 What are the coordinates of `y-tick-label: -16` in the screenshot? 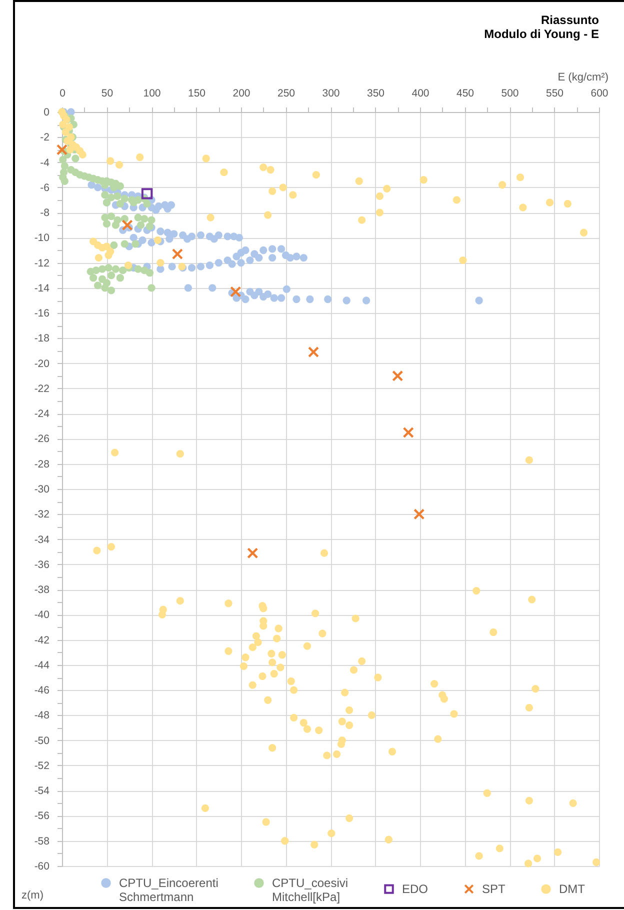 It's located at (42, 314).